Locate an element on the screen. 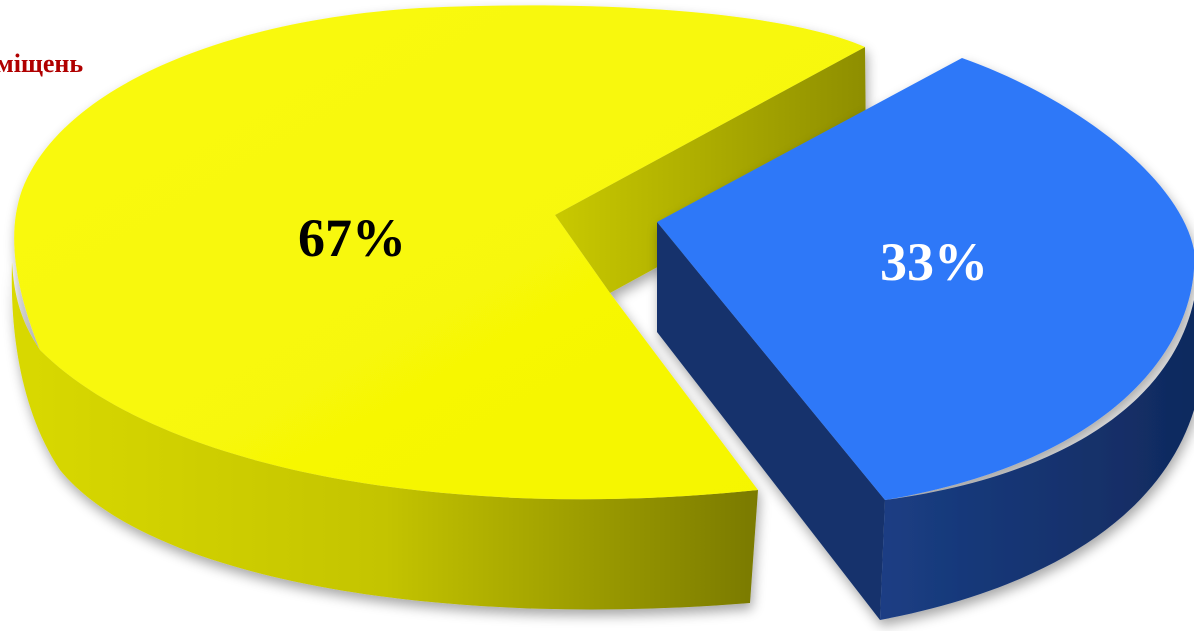  pie-slice-blue-cut is located at coordinates (771, 421).